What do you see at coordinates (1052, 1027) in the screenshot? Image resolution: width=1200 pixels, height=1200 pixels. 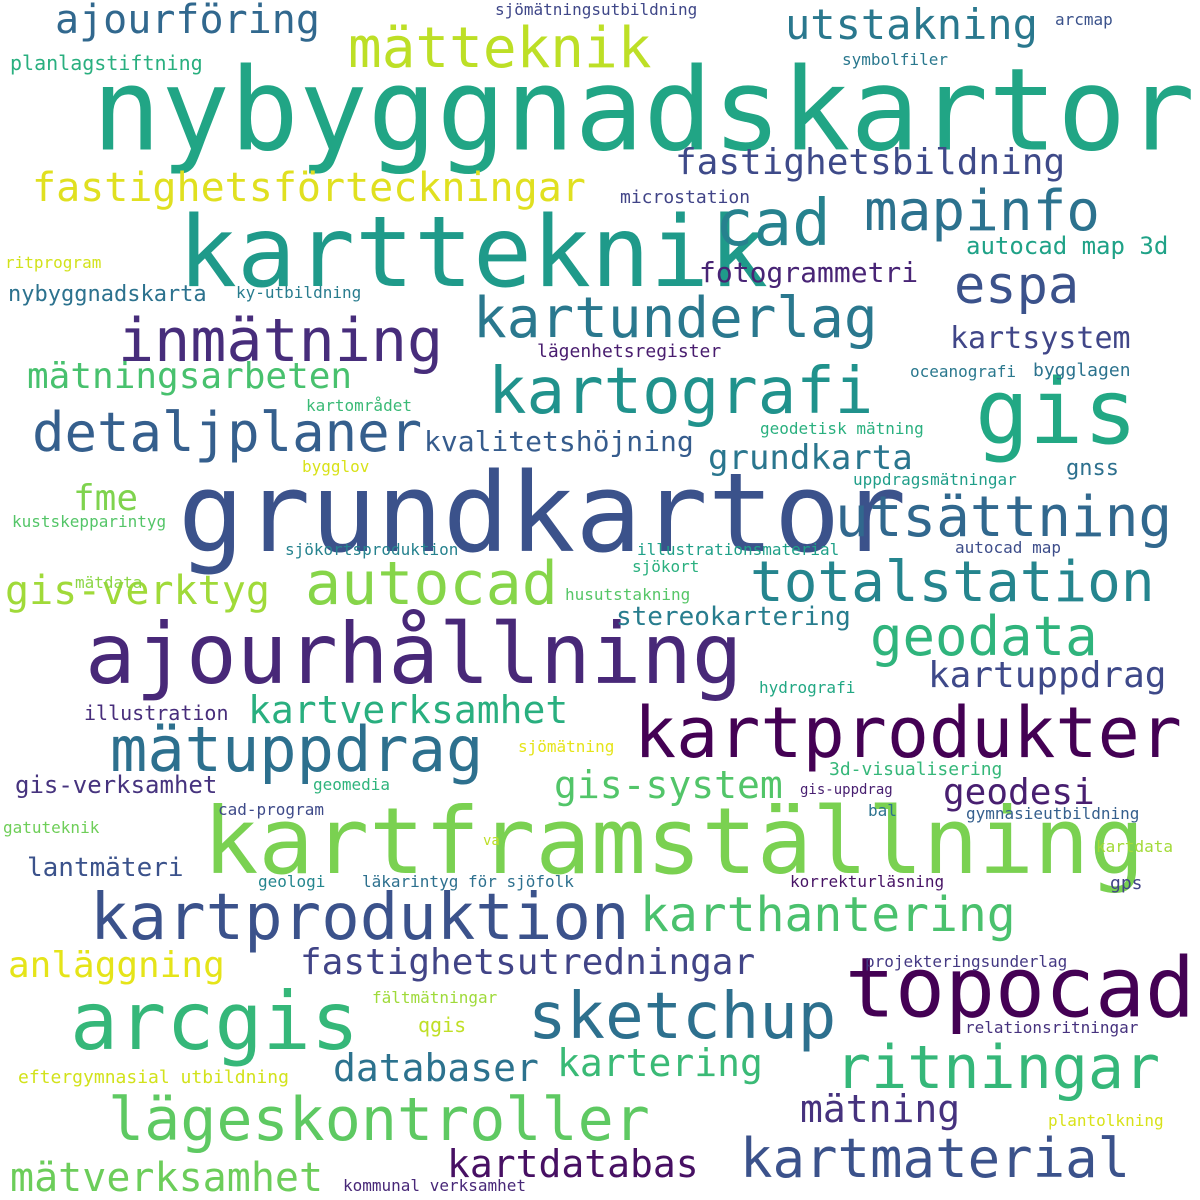 I see `word-relationsritningar: relationsritningar` at bounding box center [1052, 1027].